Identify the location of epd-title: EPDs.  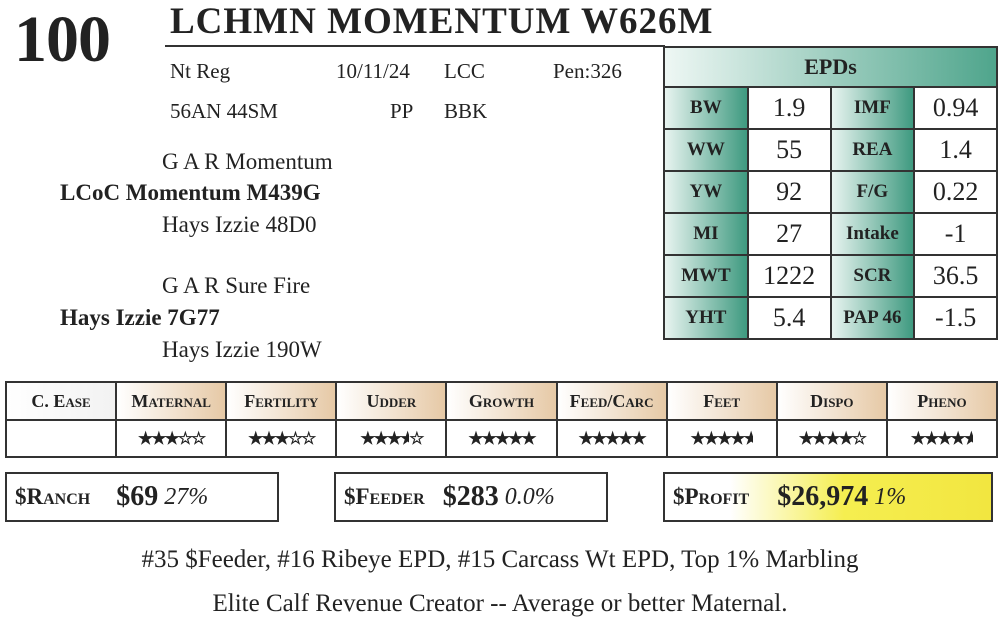
(830, 67).